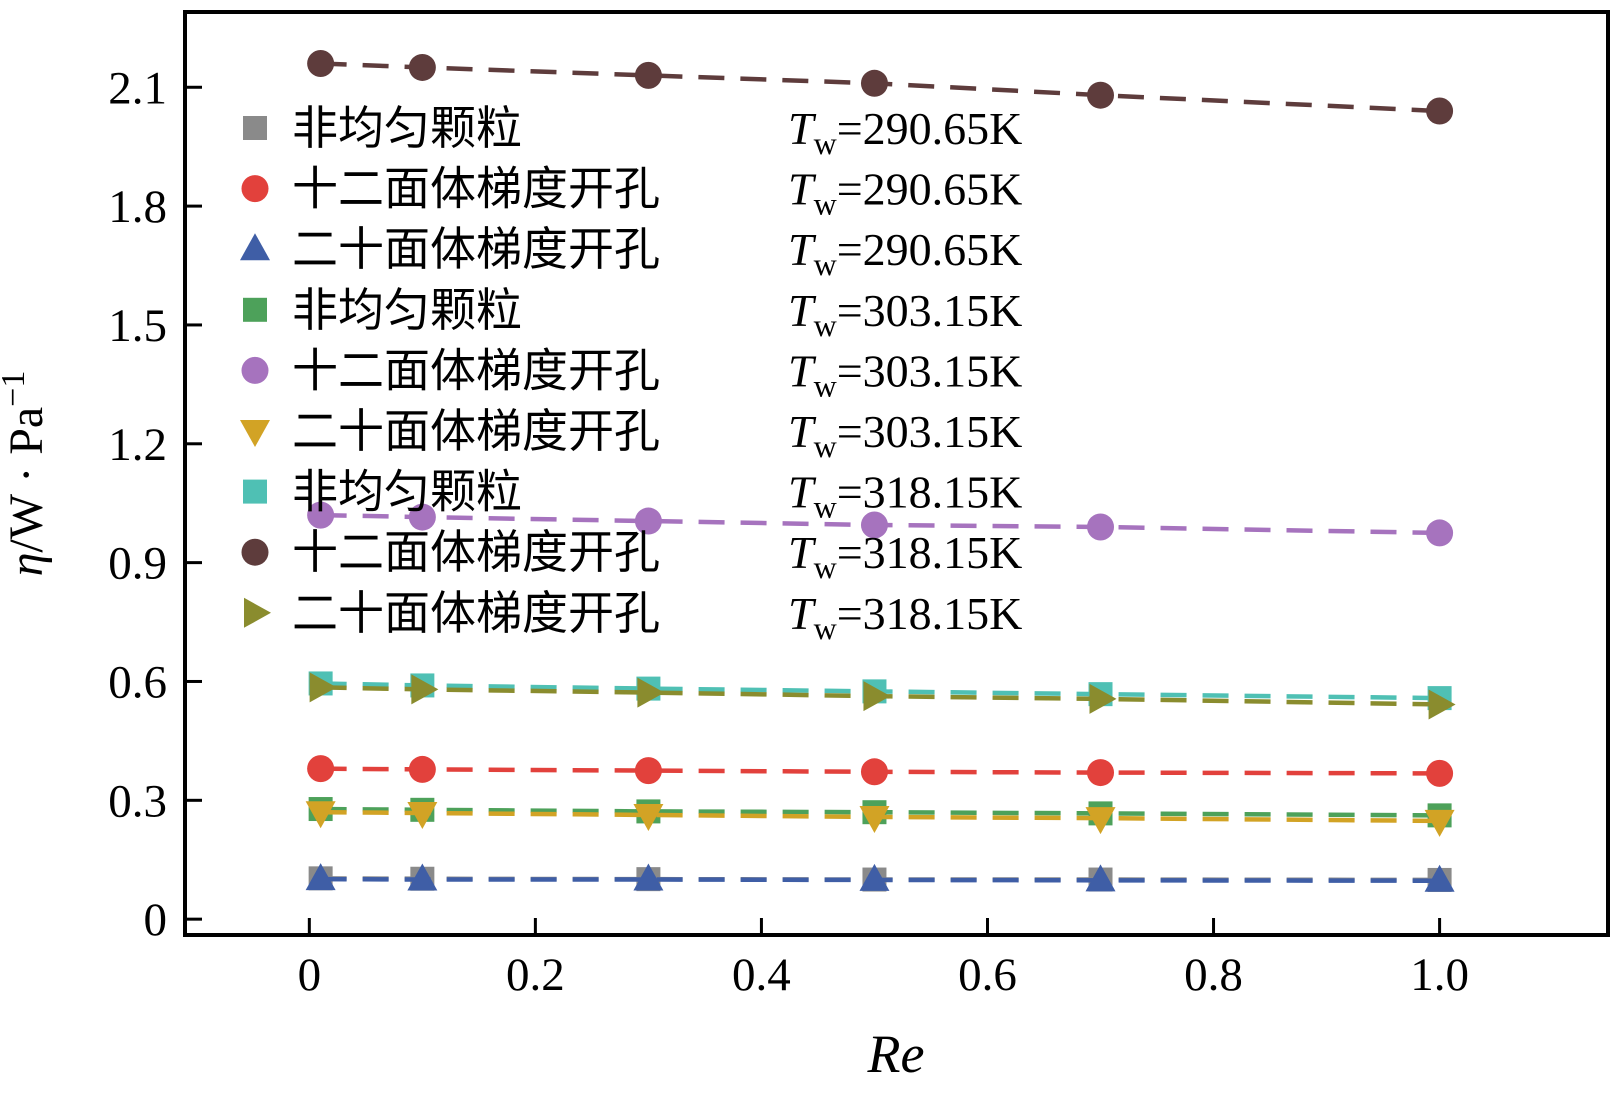 The image size is (1622, 1096). I want to click on legend-item: 二十面体梯度开孔 Tw=290.65K, so click(631, 253).